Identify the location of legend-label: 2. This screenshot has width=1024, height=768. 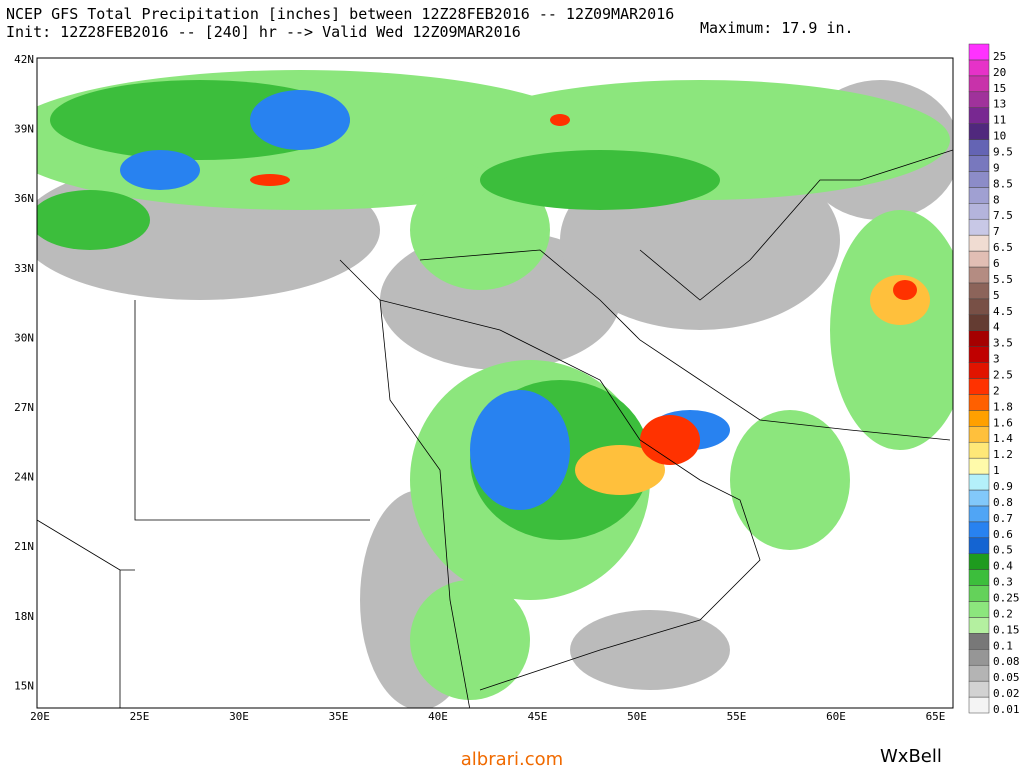
(996, 390).